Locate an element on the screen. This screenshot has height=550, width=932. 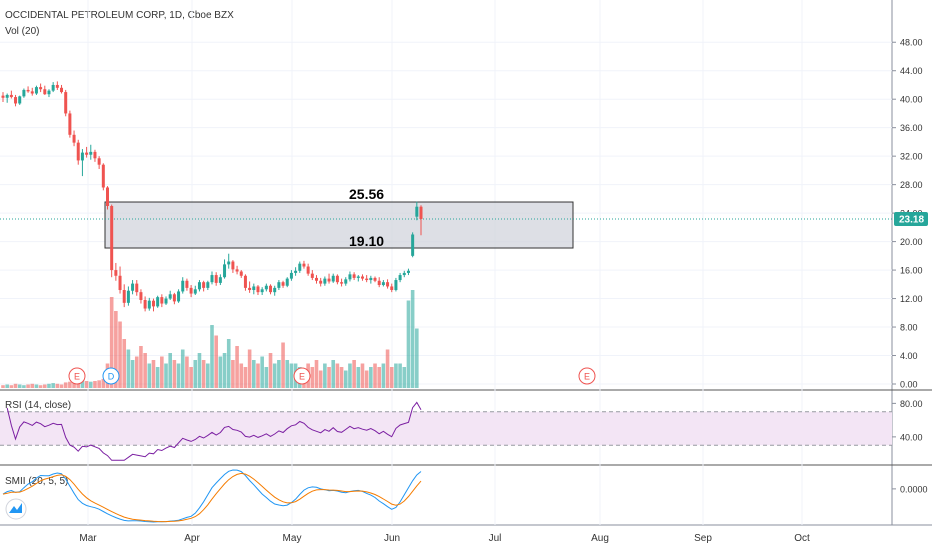
price-tick-label: 40.00 is located at coordinates (911, 100).